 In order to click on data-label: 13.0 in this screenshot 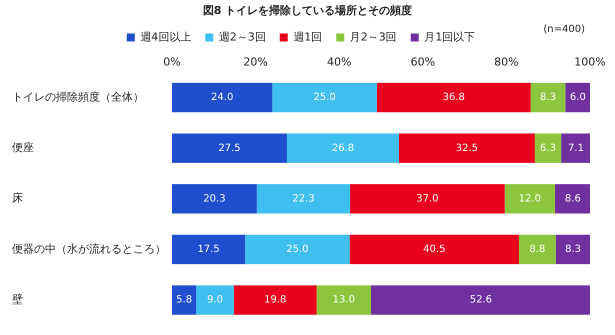, I will do `click(343, 300)`.